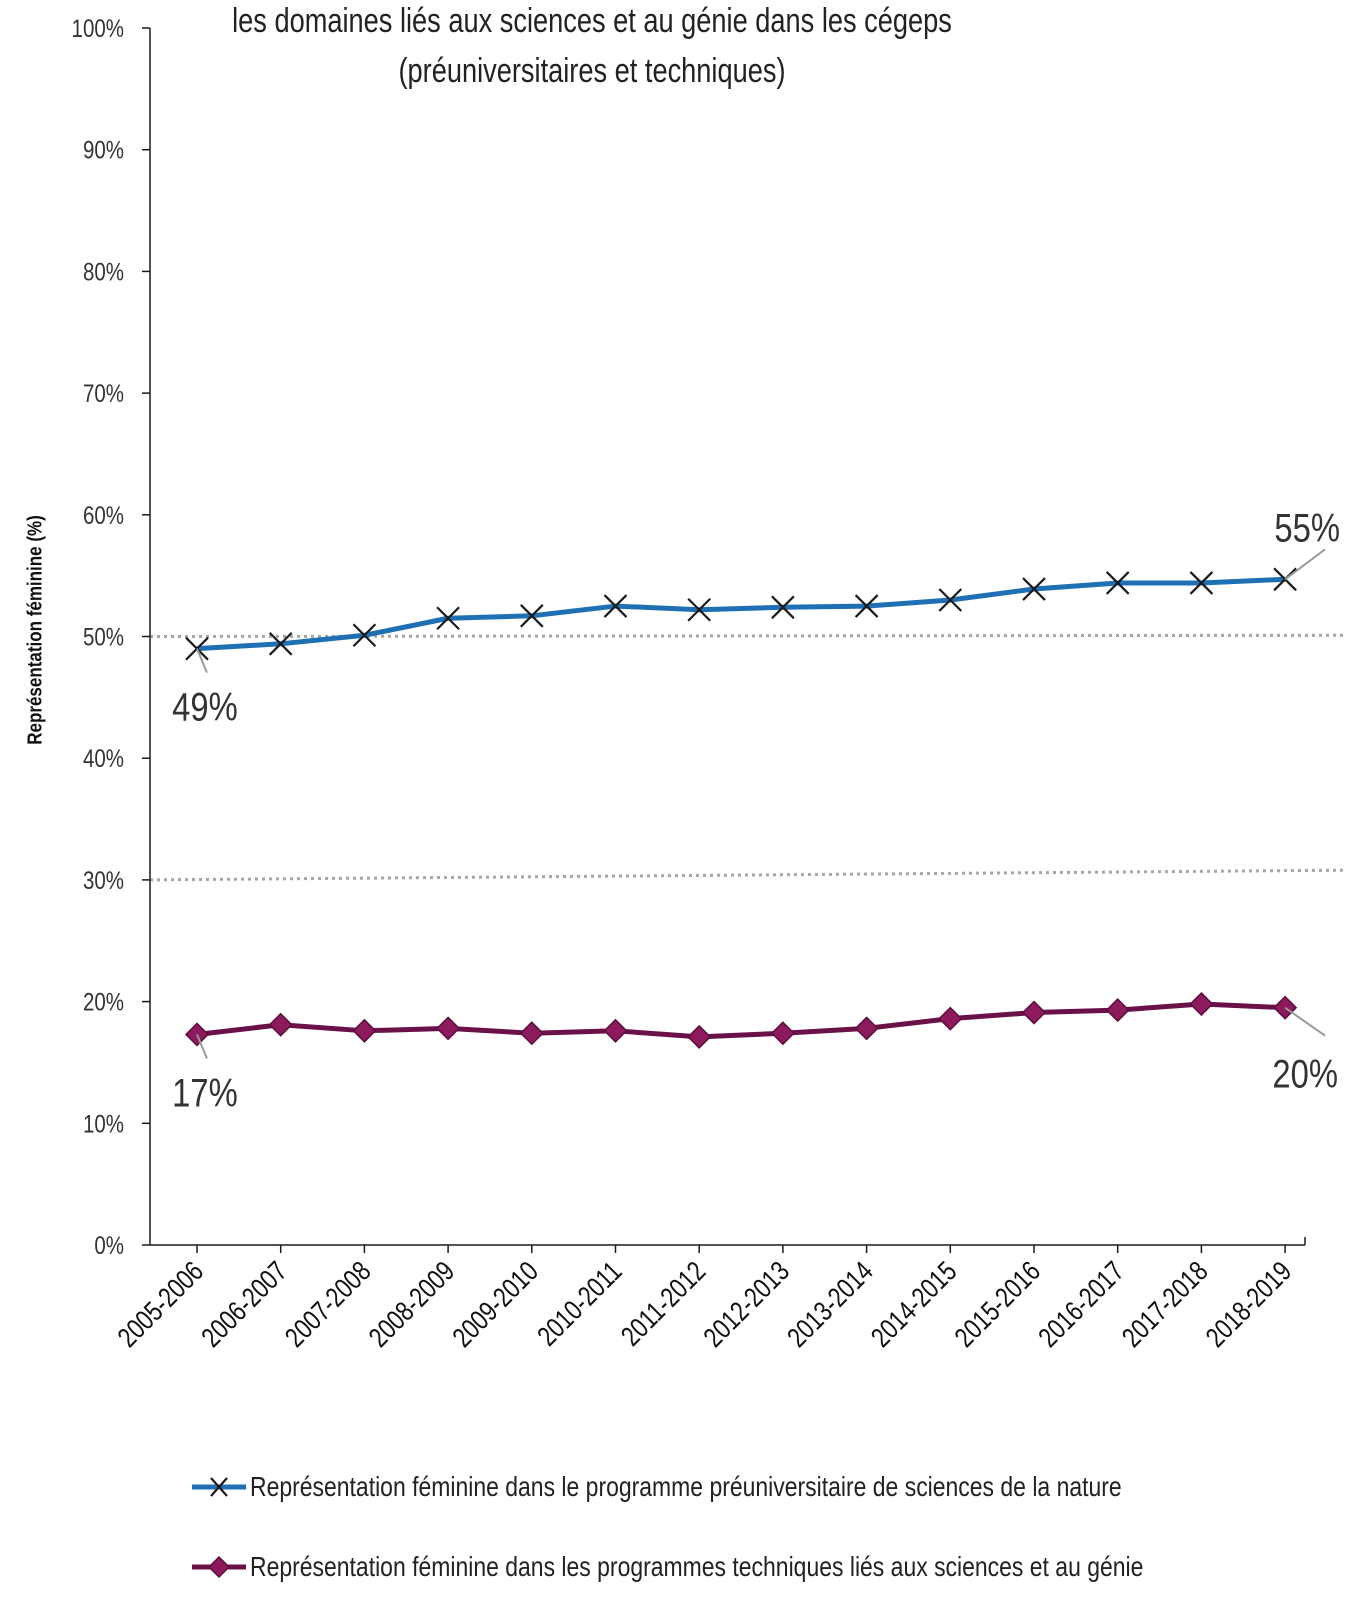  Describe the element at coordinates (496, 1305) in the screenshot. I see `x-tick-label-4: 2009-2010` at that location.